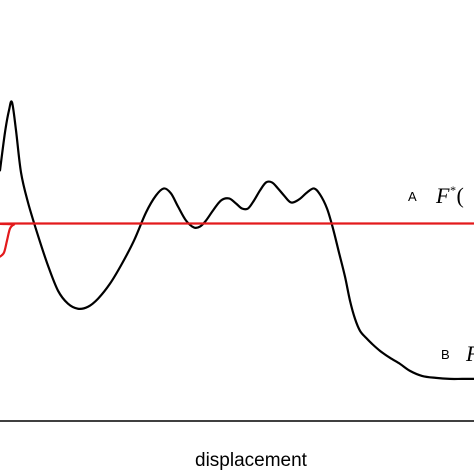  I want to click on annotation-a-tail: (, so click(459, 195).